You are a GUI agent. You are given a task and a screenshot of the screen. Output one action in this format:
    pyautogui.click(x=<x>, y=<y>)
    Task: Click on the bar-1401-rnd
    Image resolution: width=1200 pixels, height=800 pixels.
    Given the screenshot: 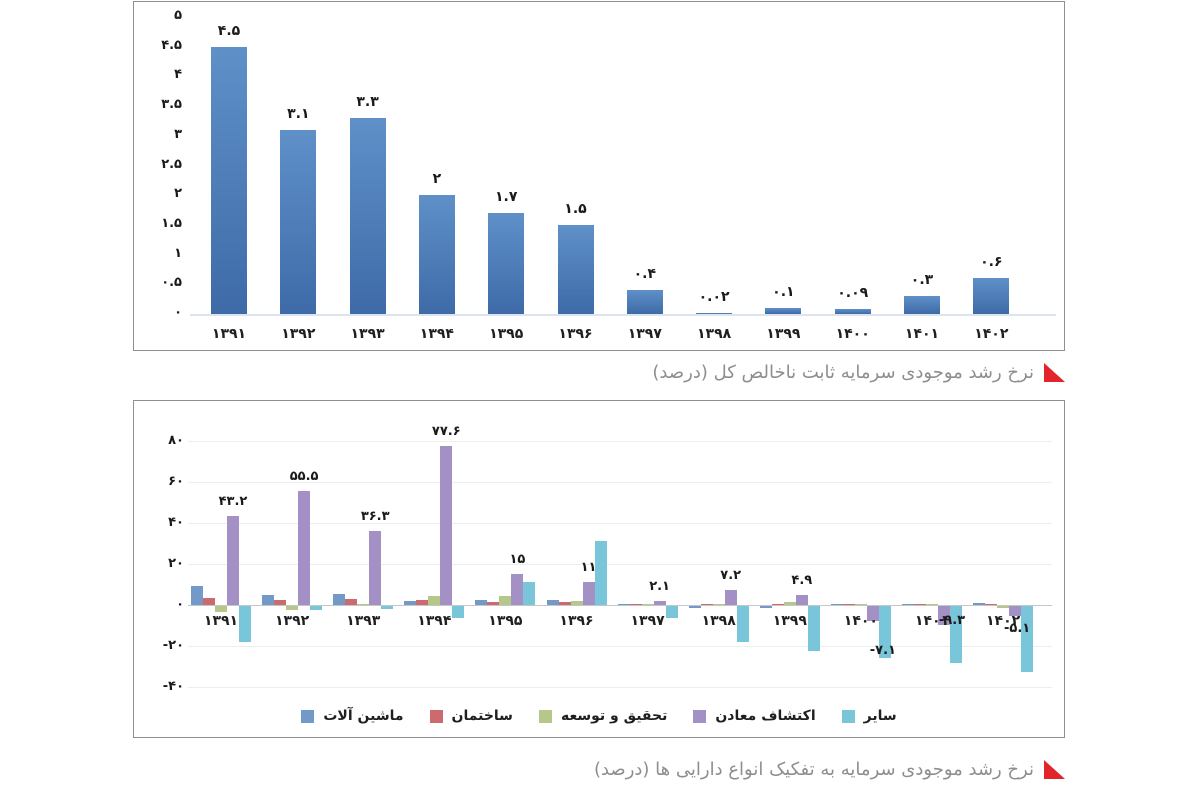 What is the action you would take?
    pyautogui.click(x=932, y=604)
    